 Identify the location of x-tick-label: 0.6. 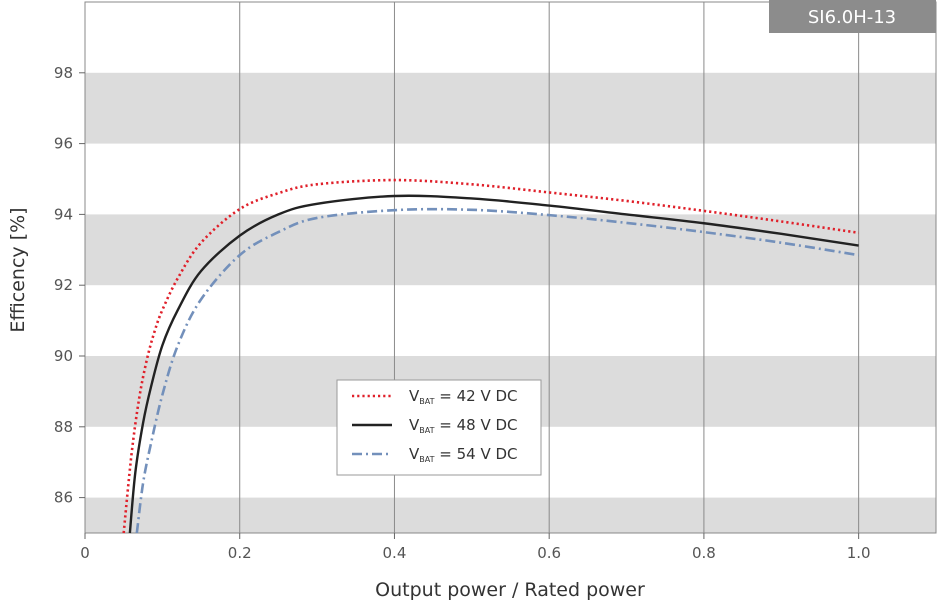
(549, 553).